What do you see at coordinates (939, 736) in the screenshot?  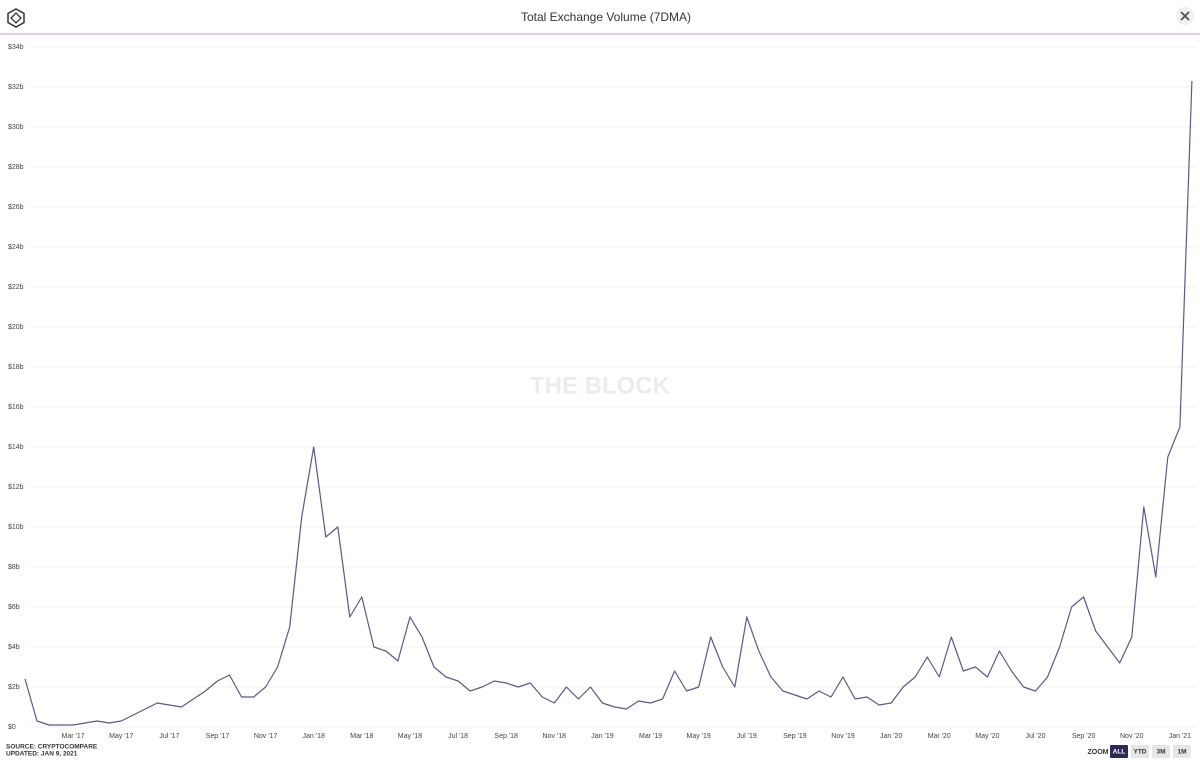 I see `x-tick-label: Mar '20` at bounding box center [939, 736].